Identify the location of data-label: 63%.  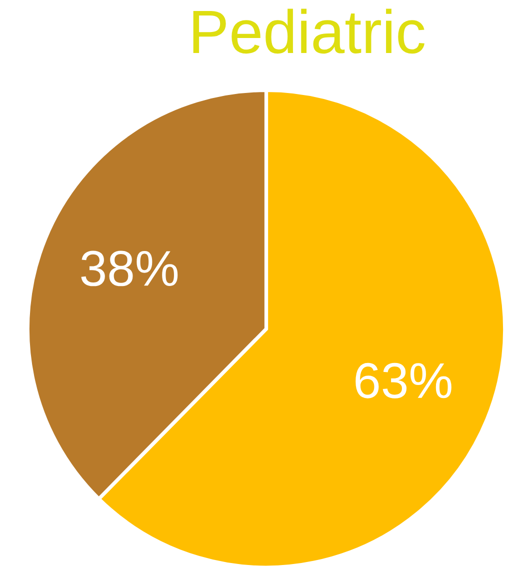
(404, 380).